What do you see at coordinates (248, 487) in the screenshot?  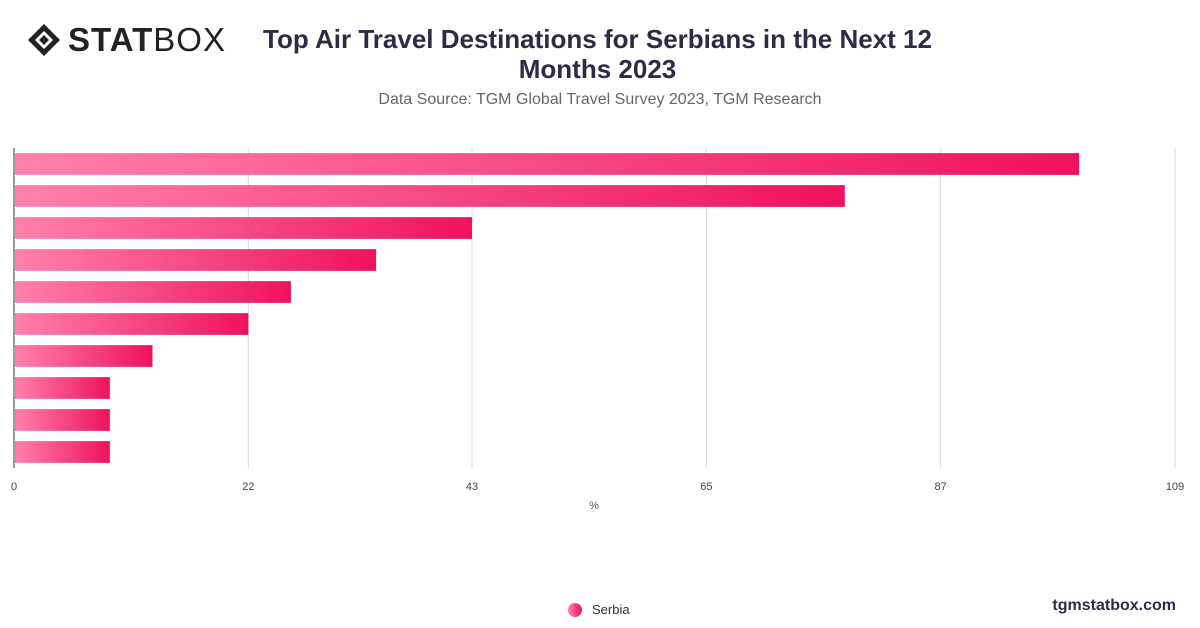 I see `x-tick-label: 22` at bounding box center [248, 487].